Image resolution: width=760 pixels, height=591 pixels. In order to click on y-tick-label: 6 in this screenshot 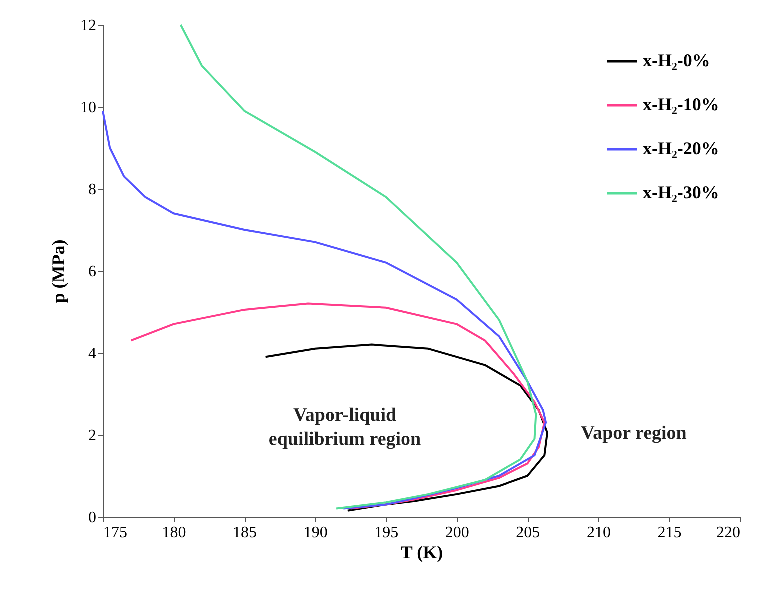, I will do `click(92, 272)`.